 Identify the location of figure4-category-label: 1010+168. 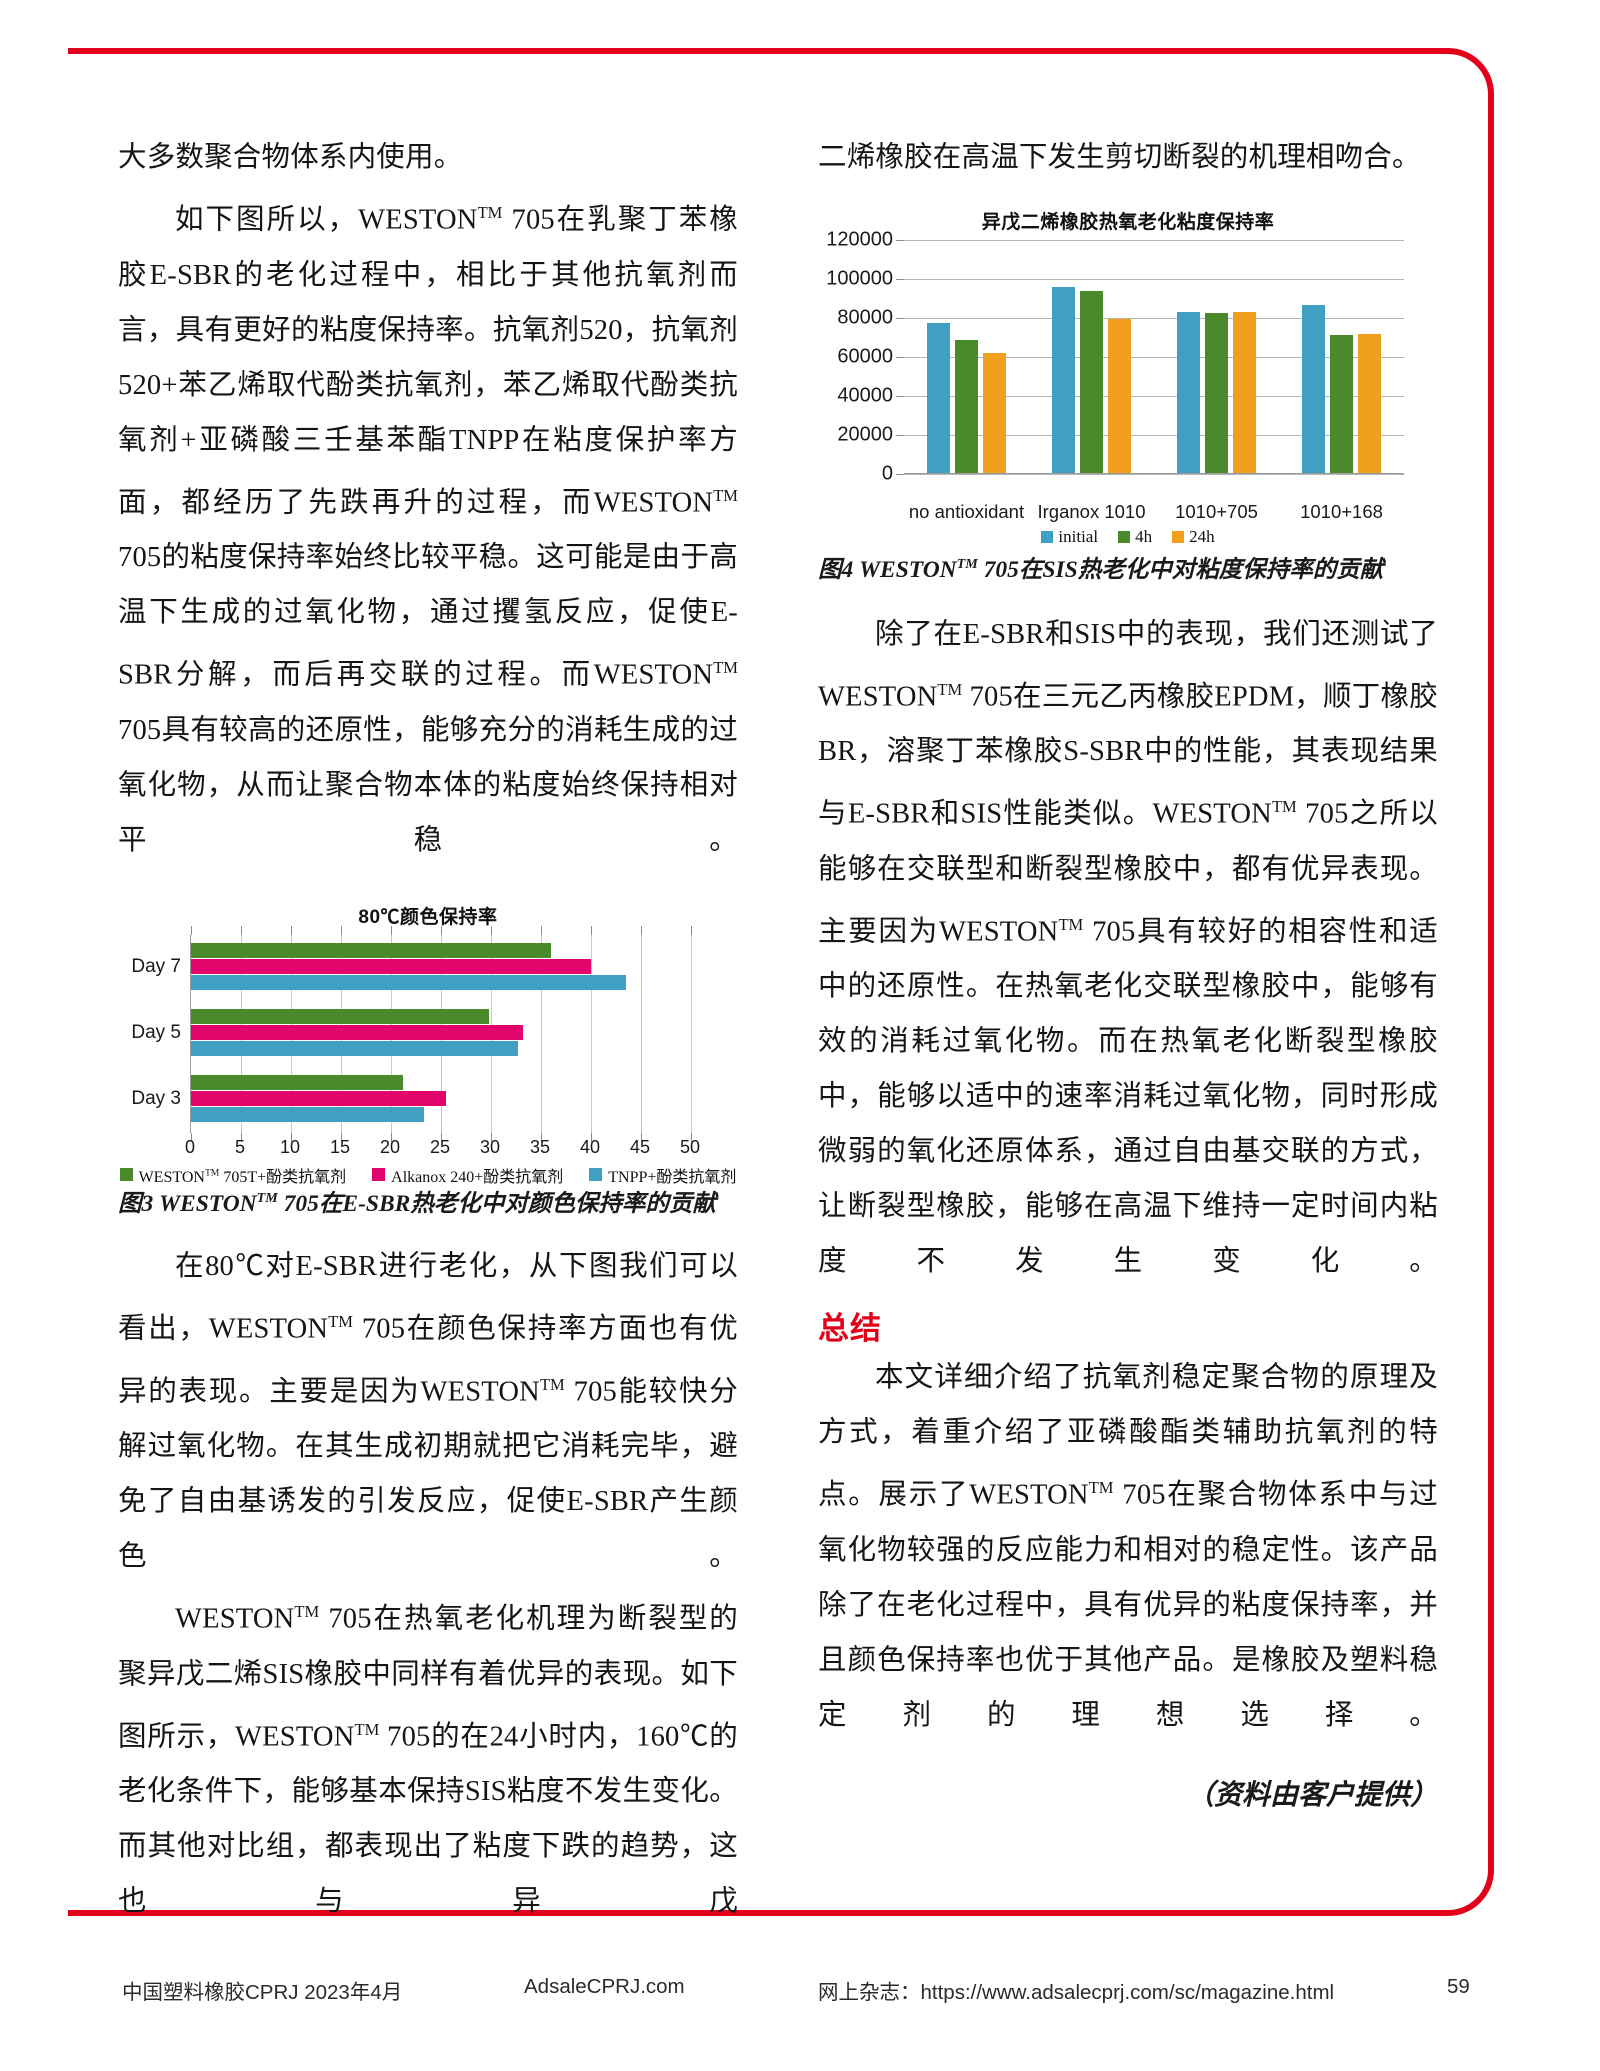
(1341, 511).